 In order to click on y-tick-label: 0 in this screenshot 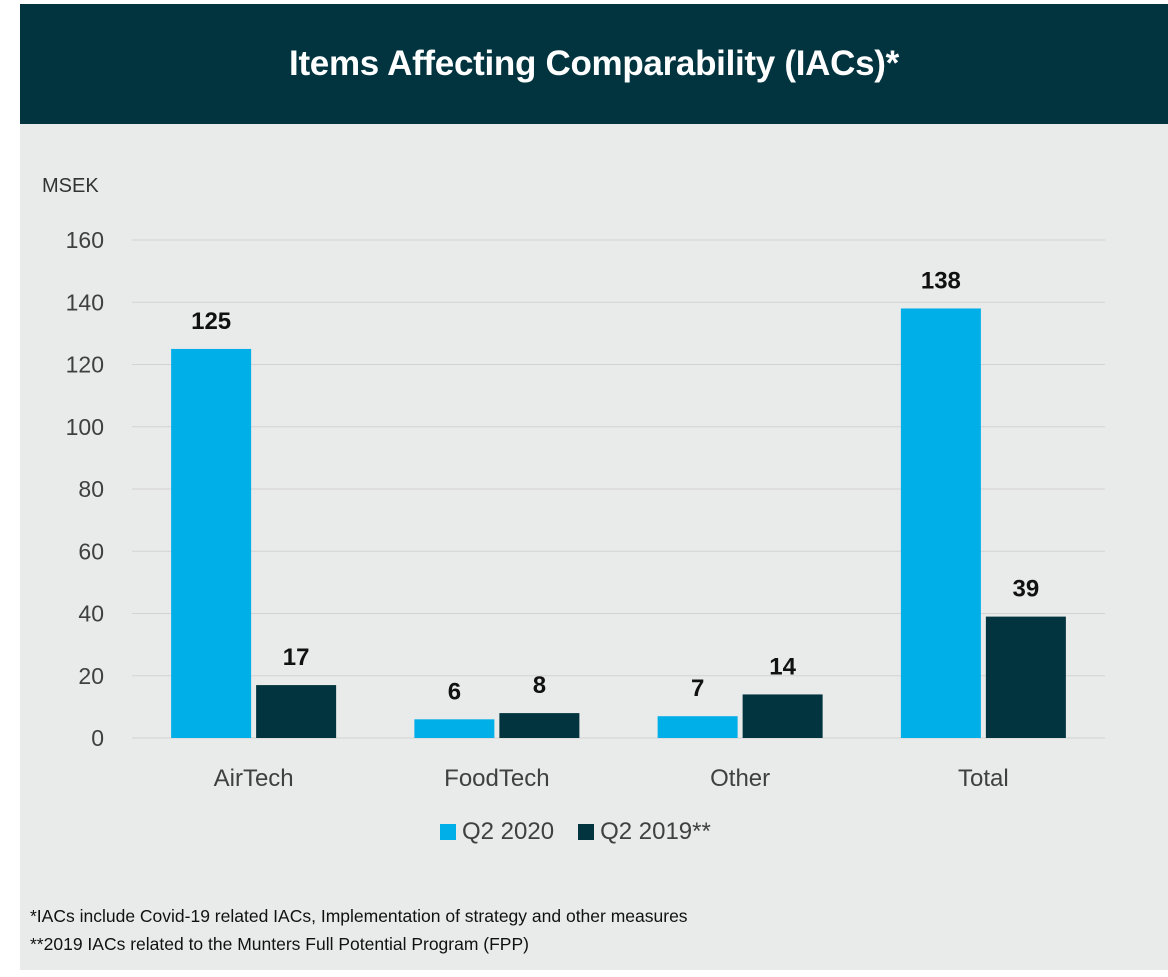, I will do `click(97, 738)`.